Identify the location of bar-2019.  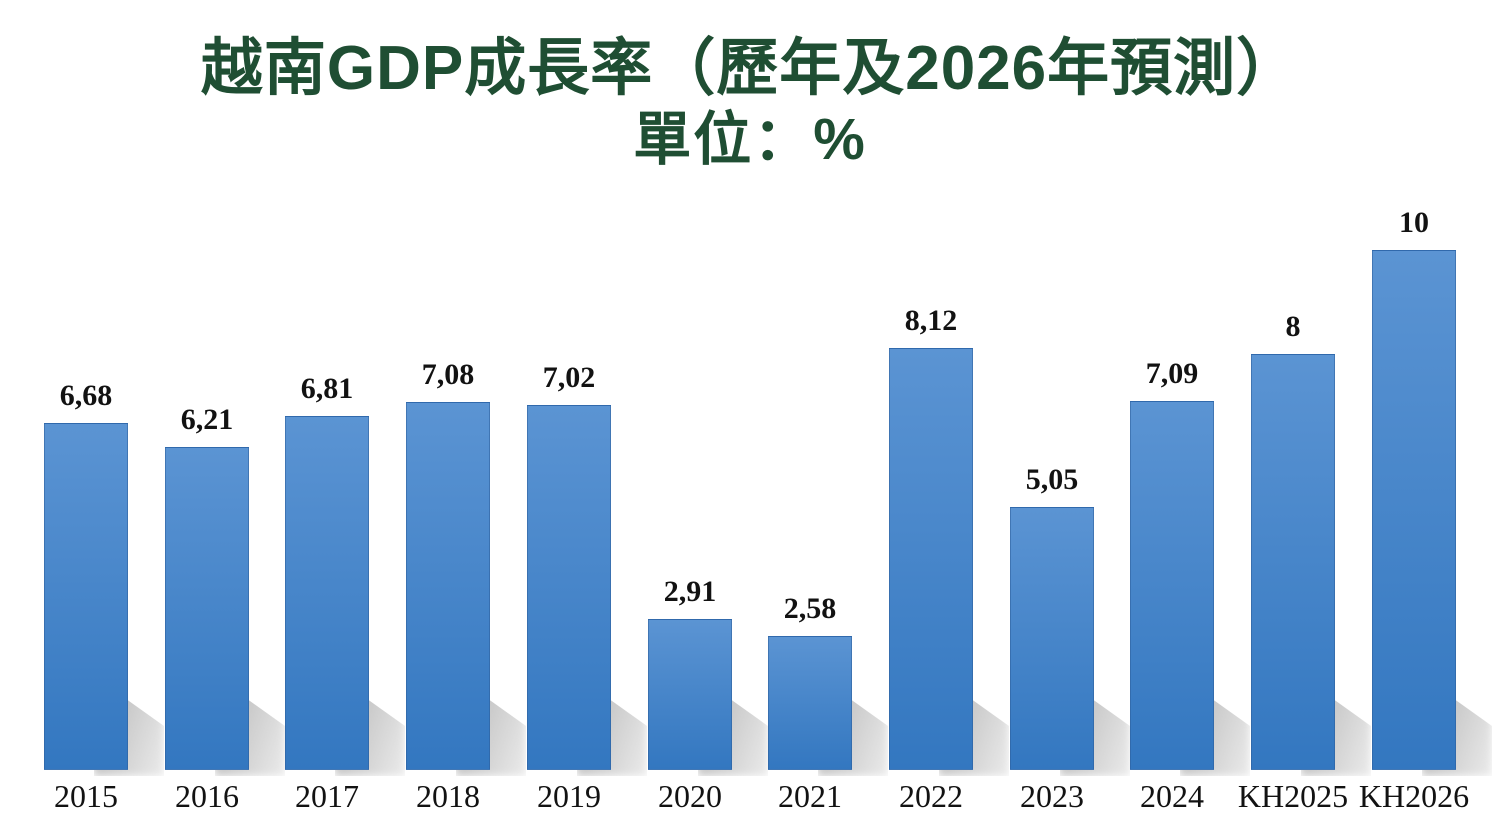
(569, 587).